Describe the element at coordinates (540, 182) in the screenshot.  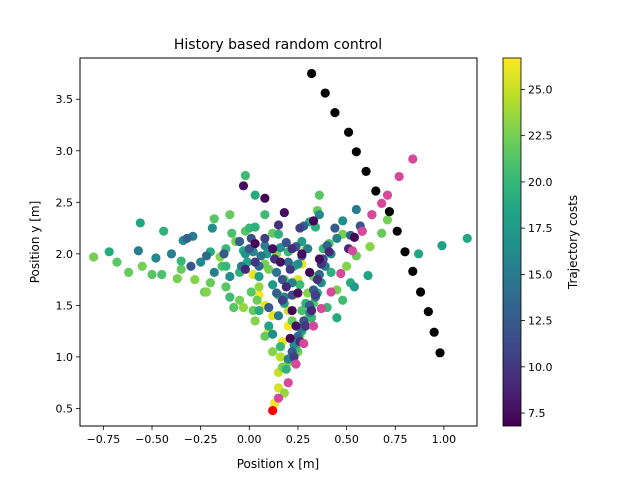
I see `colorbar-tick-label: 20.0` at that location.